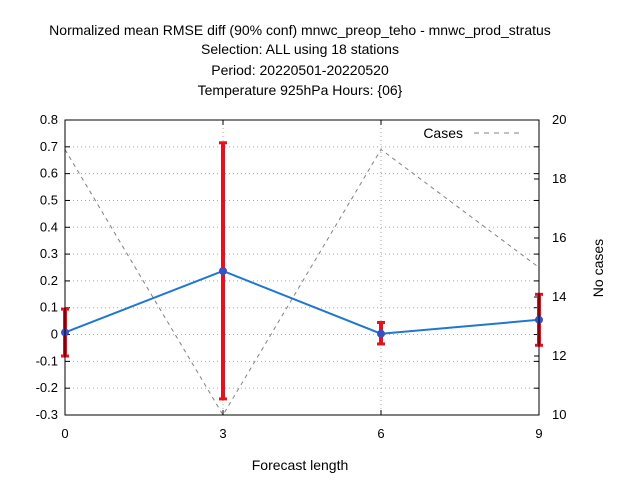  I want to click on y-tick-label-9: -0.1, so click(47, 360).